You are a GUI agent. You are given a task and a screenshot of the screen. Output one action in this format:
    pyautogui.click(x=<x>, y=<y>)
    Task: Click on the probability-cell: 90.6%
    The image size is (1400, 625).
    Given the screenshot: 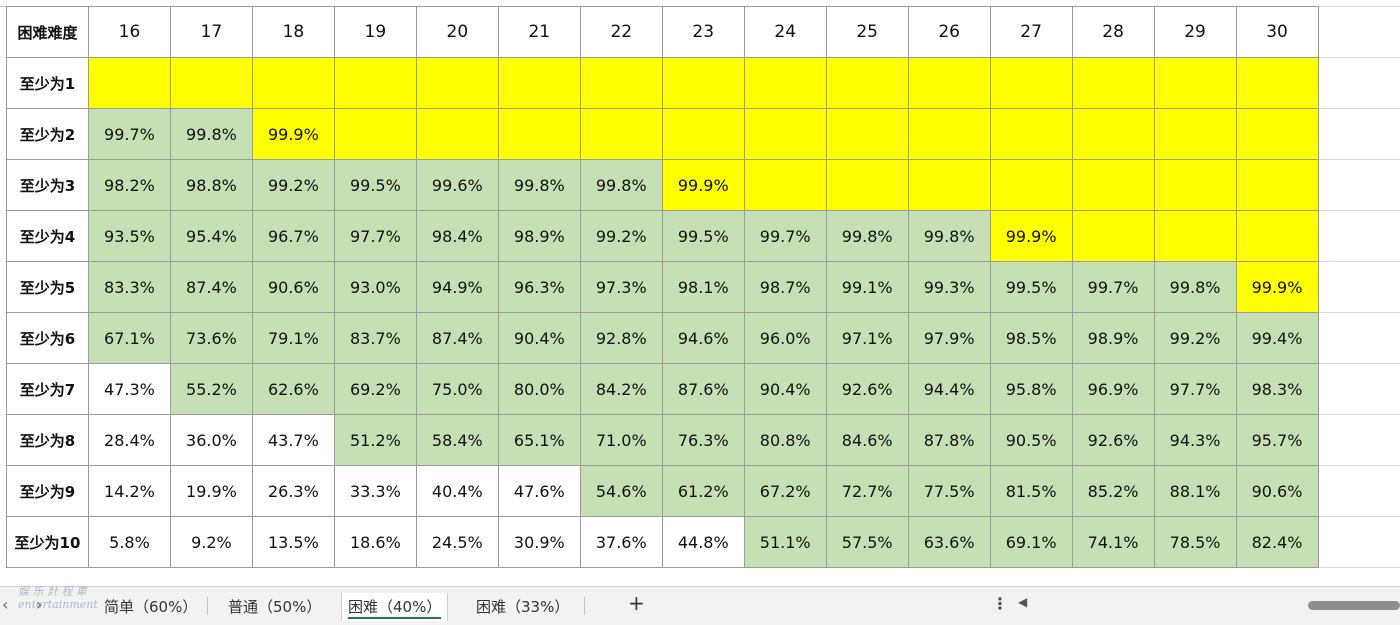 What is the action you would take?
    pyautogui.click(x=293, y=287)
    